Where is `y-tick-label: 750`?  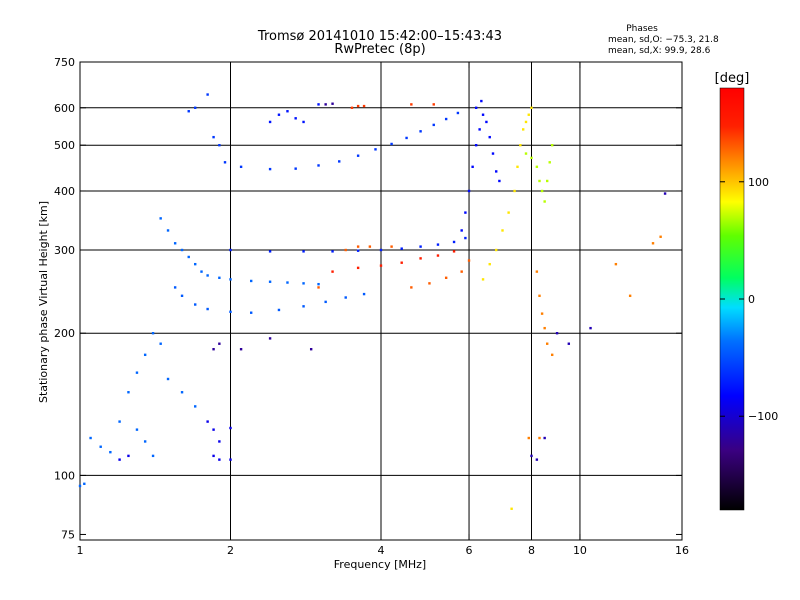
y-tick-label: 750 is located at coordinates (64, 62).